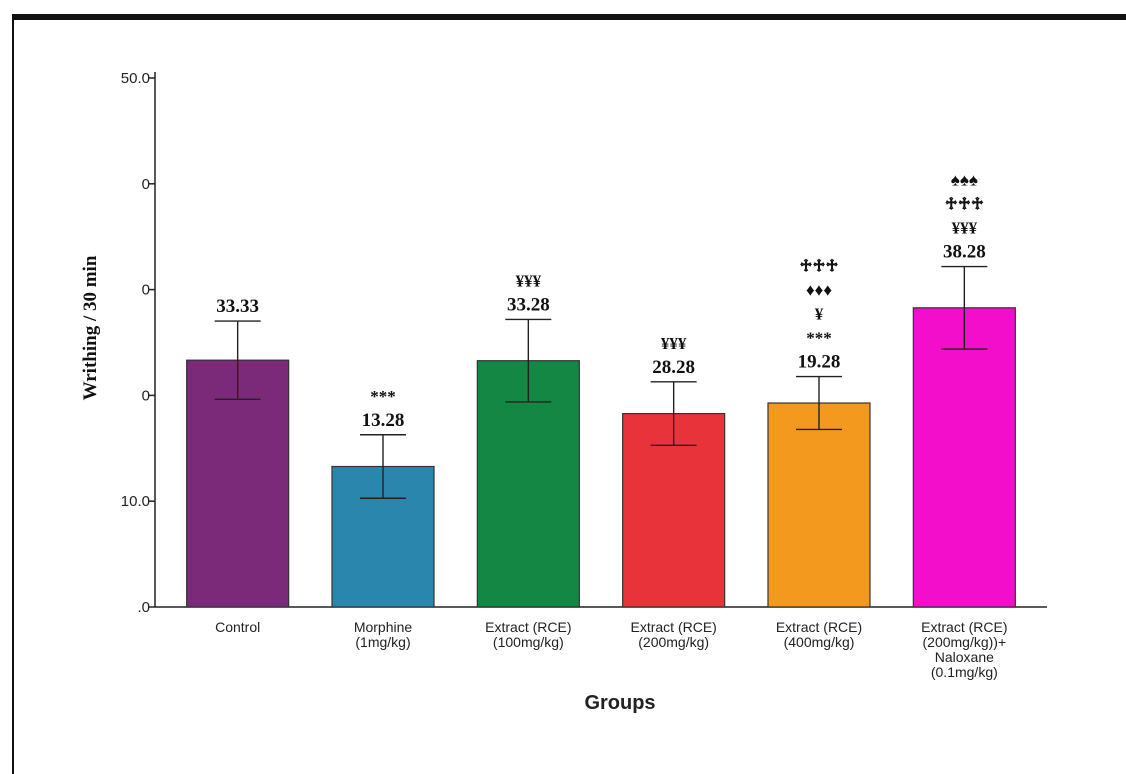 The height and width of the screenshot is (774, 1126). I want to click on data-label: 19.28, so click(819, 362).